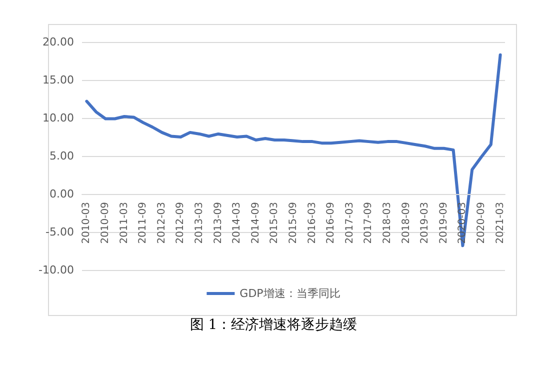 The height and width of the screenshot is (379, 547). Describe the element at coordinates (256, 223) in the screenshot. I see `x-tick-label: 2014-09` at that location.